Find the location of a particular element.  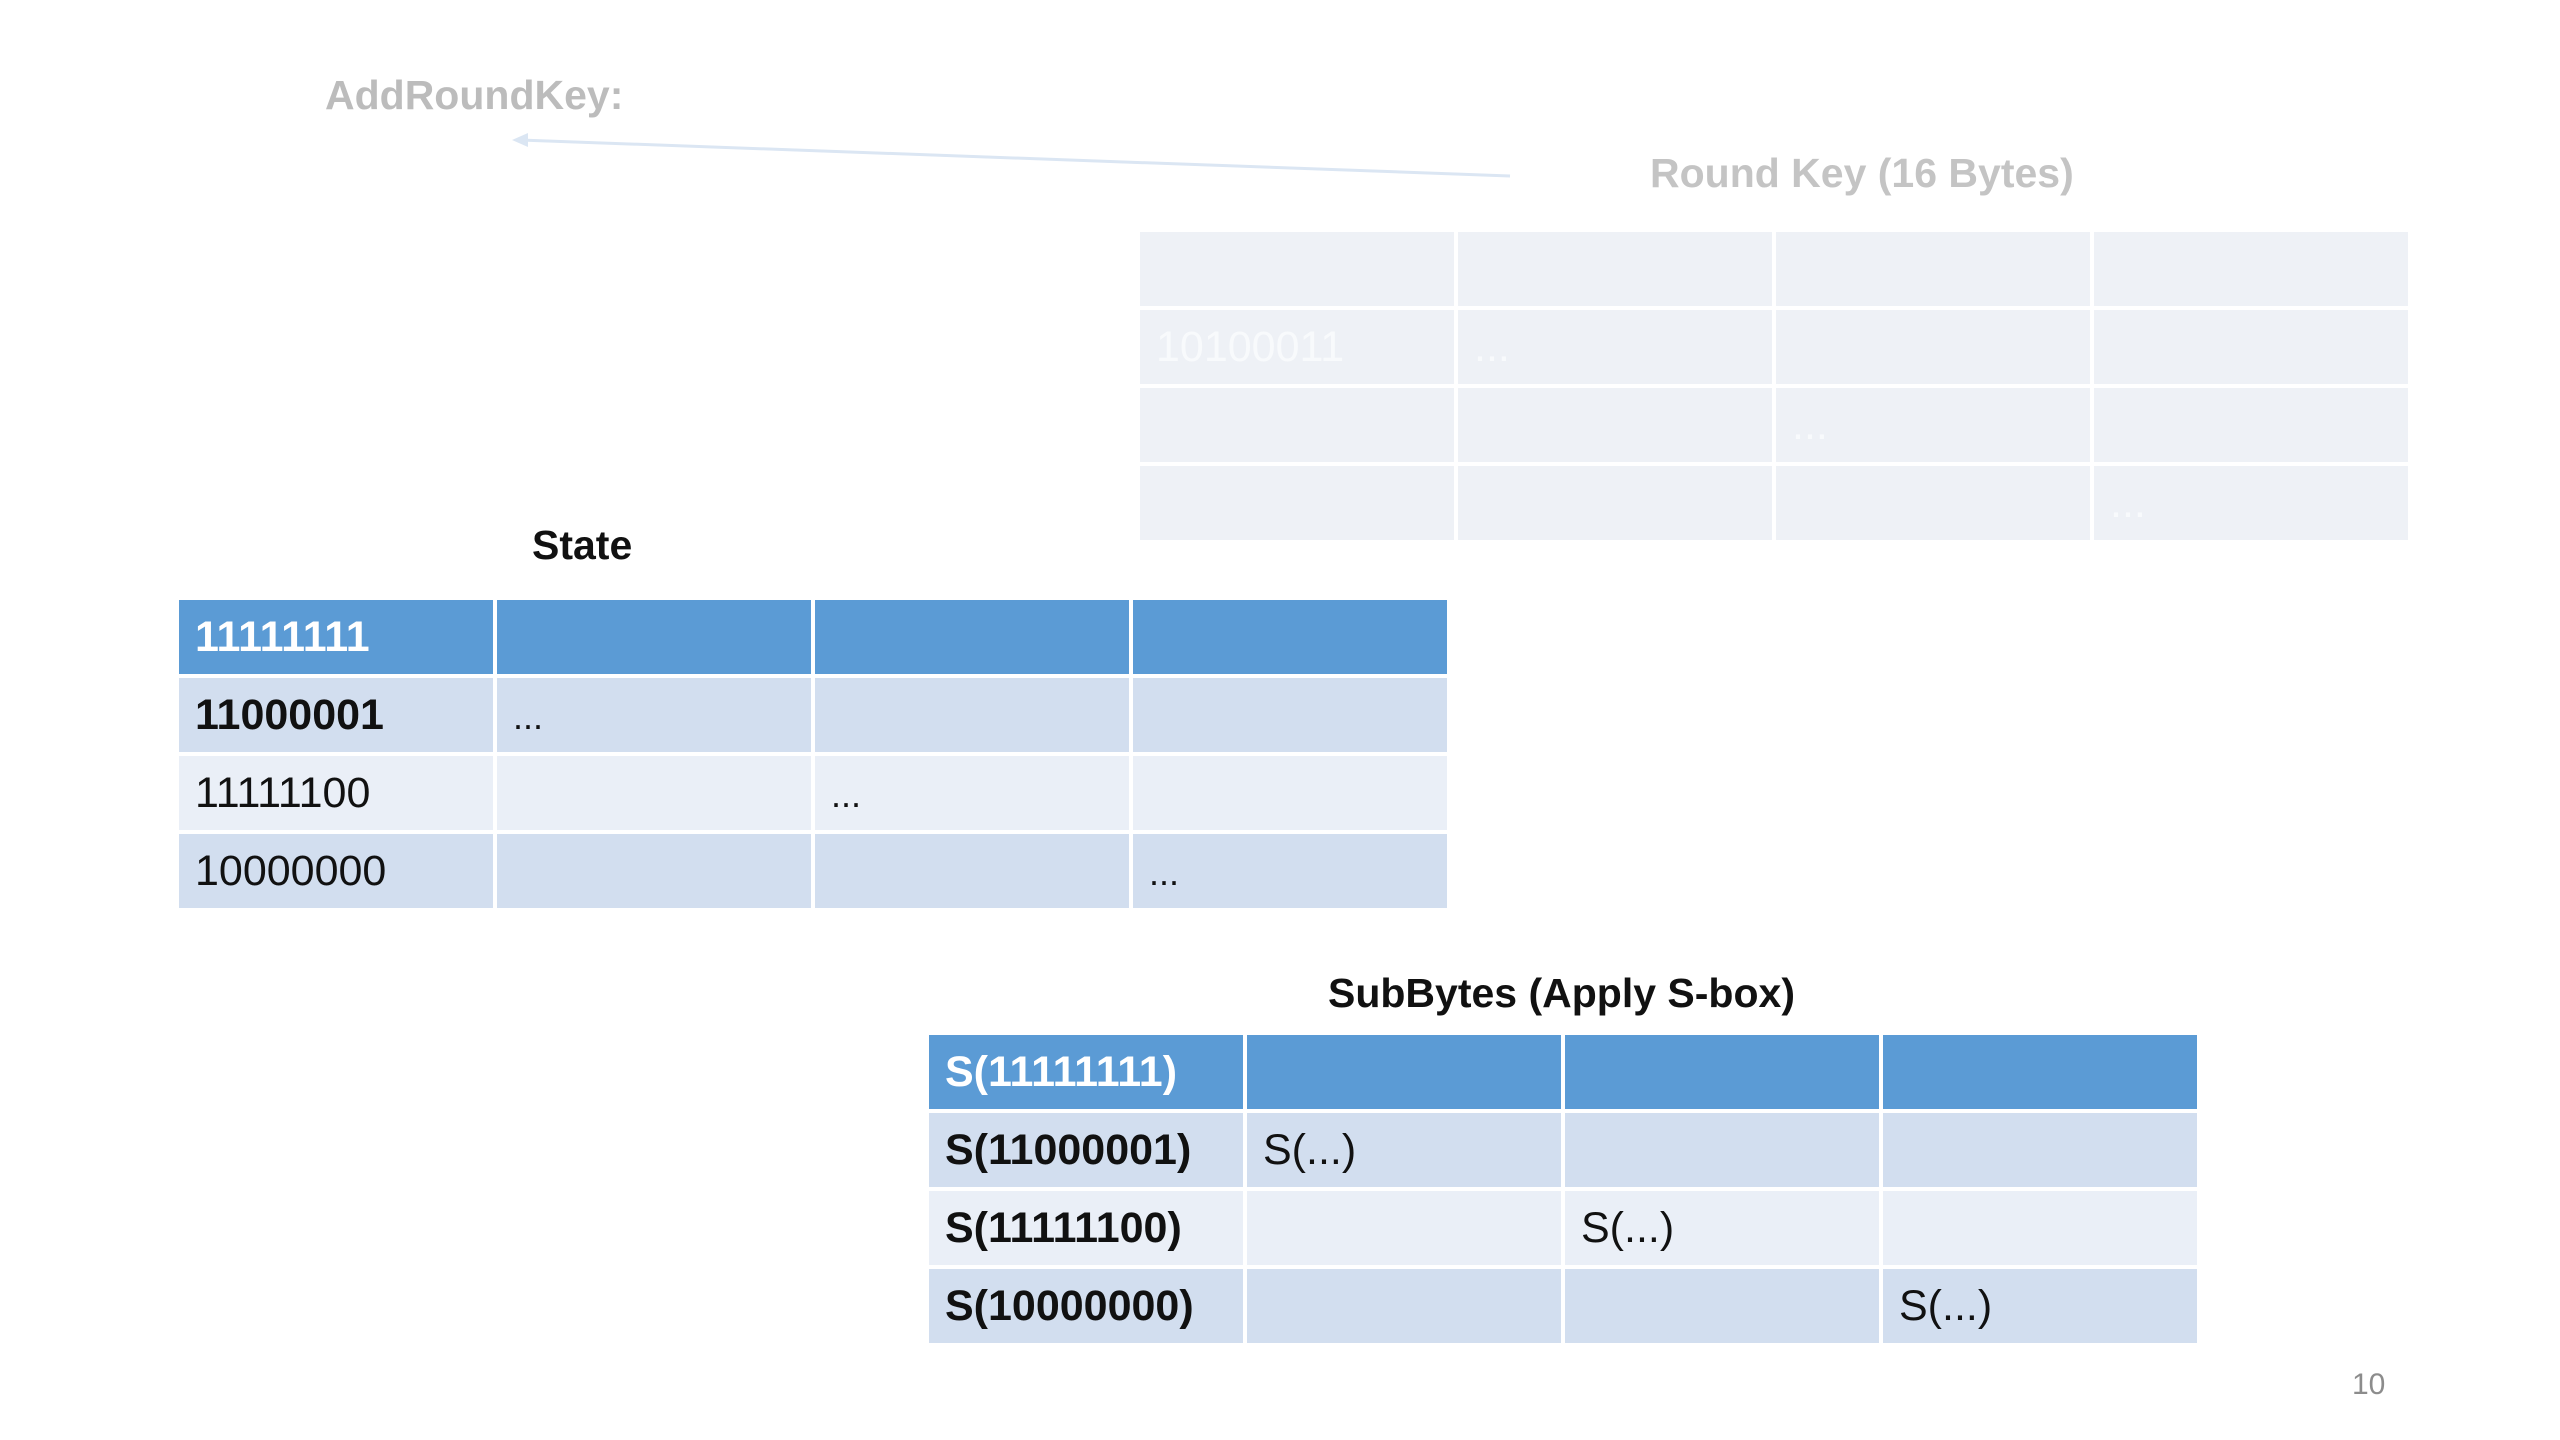

page-number: 10 is located at coordinates (2369, 1384).